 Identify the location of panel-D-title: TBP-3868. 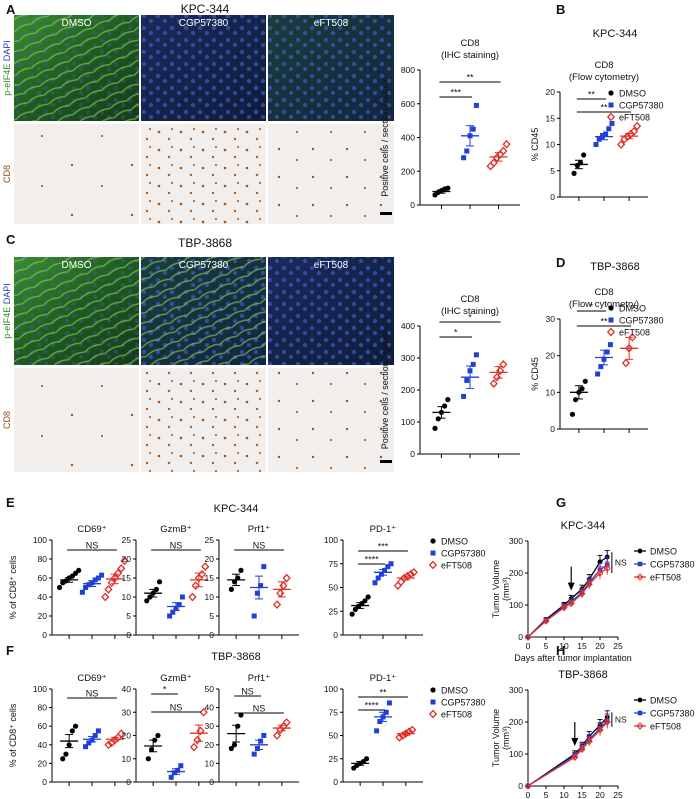
(615, 267).